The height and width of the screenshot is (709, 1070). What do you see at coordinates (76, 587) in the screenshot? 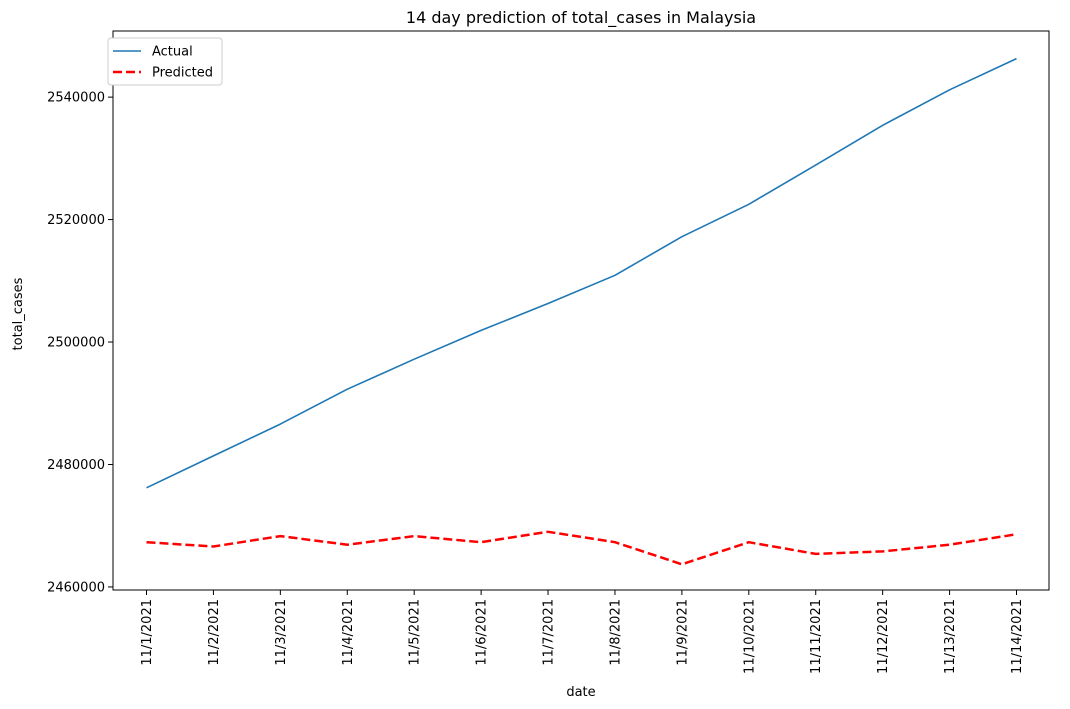
I see `y-tick-label: 2460000` at bounding box center [76, 587].